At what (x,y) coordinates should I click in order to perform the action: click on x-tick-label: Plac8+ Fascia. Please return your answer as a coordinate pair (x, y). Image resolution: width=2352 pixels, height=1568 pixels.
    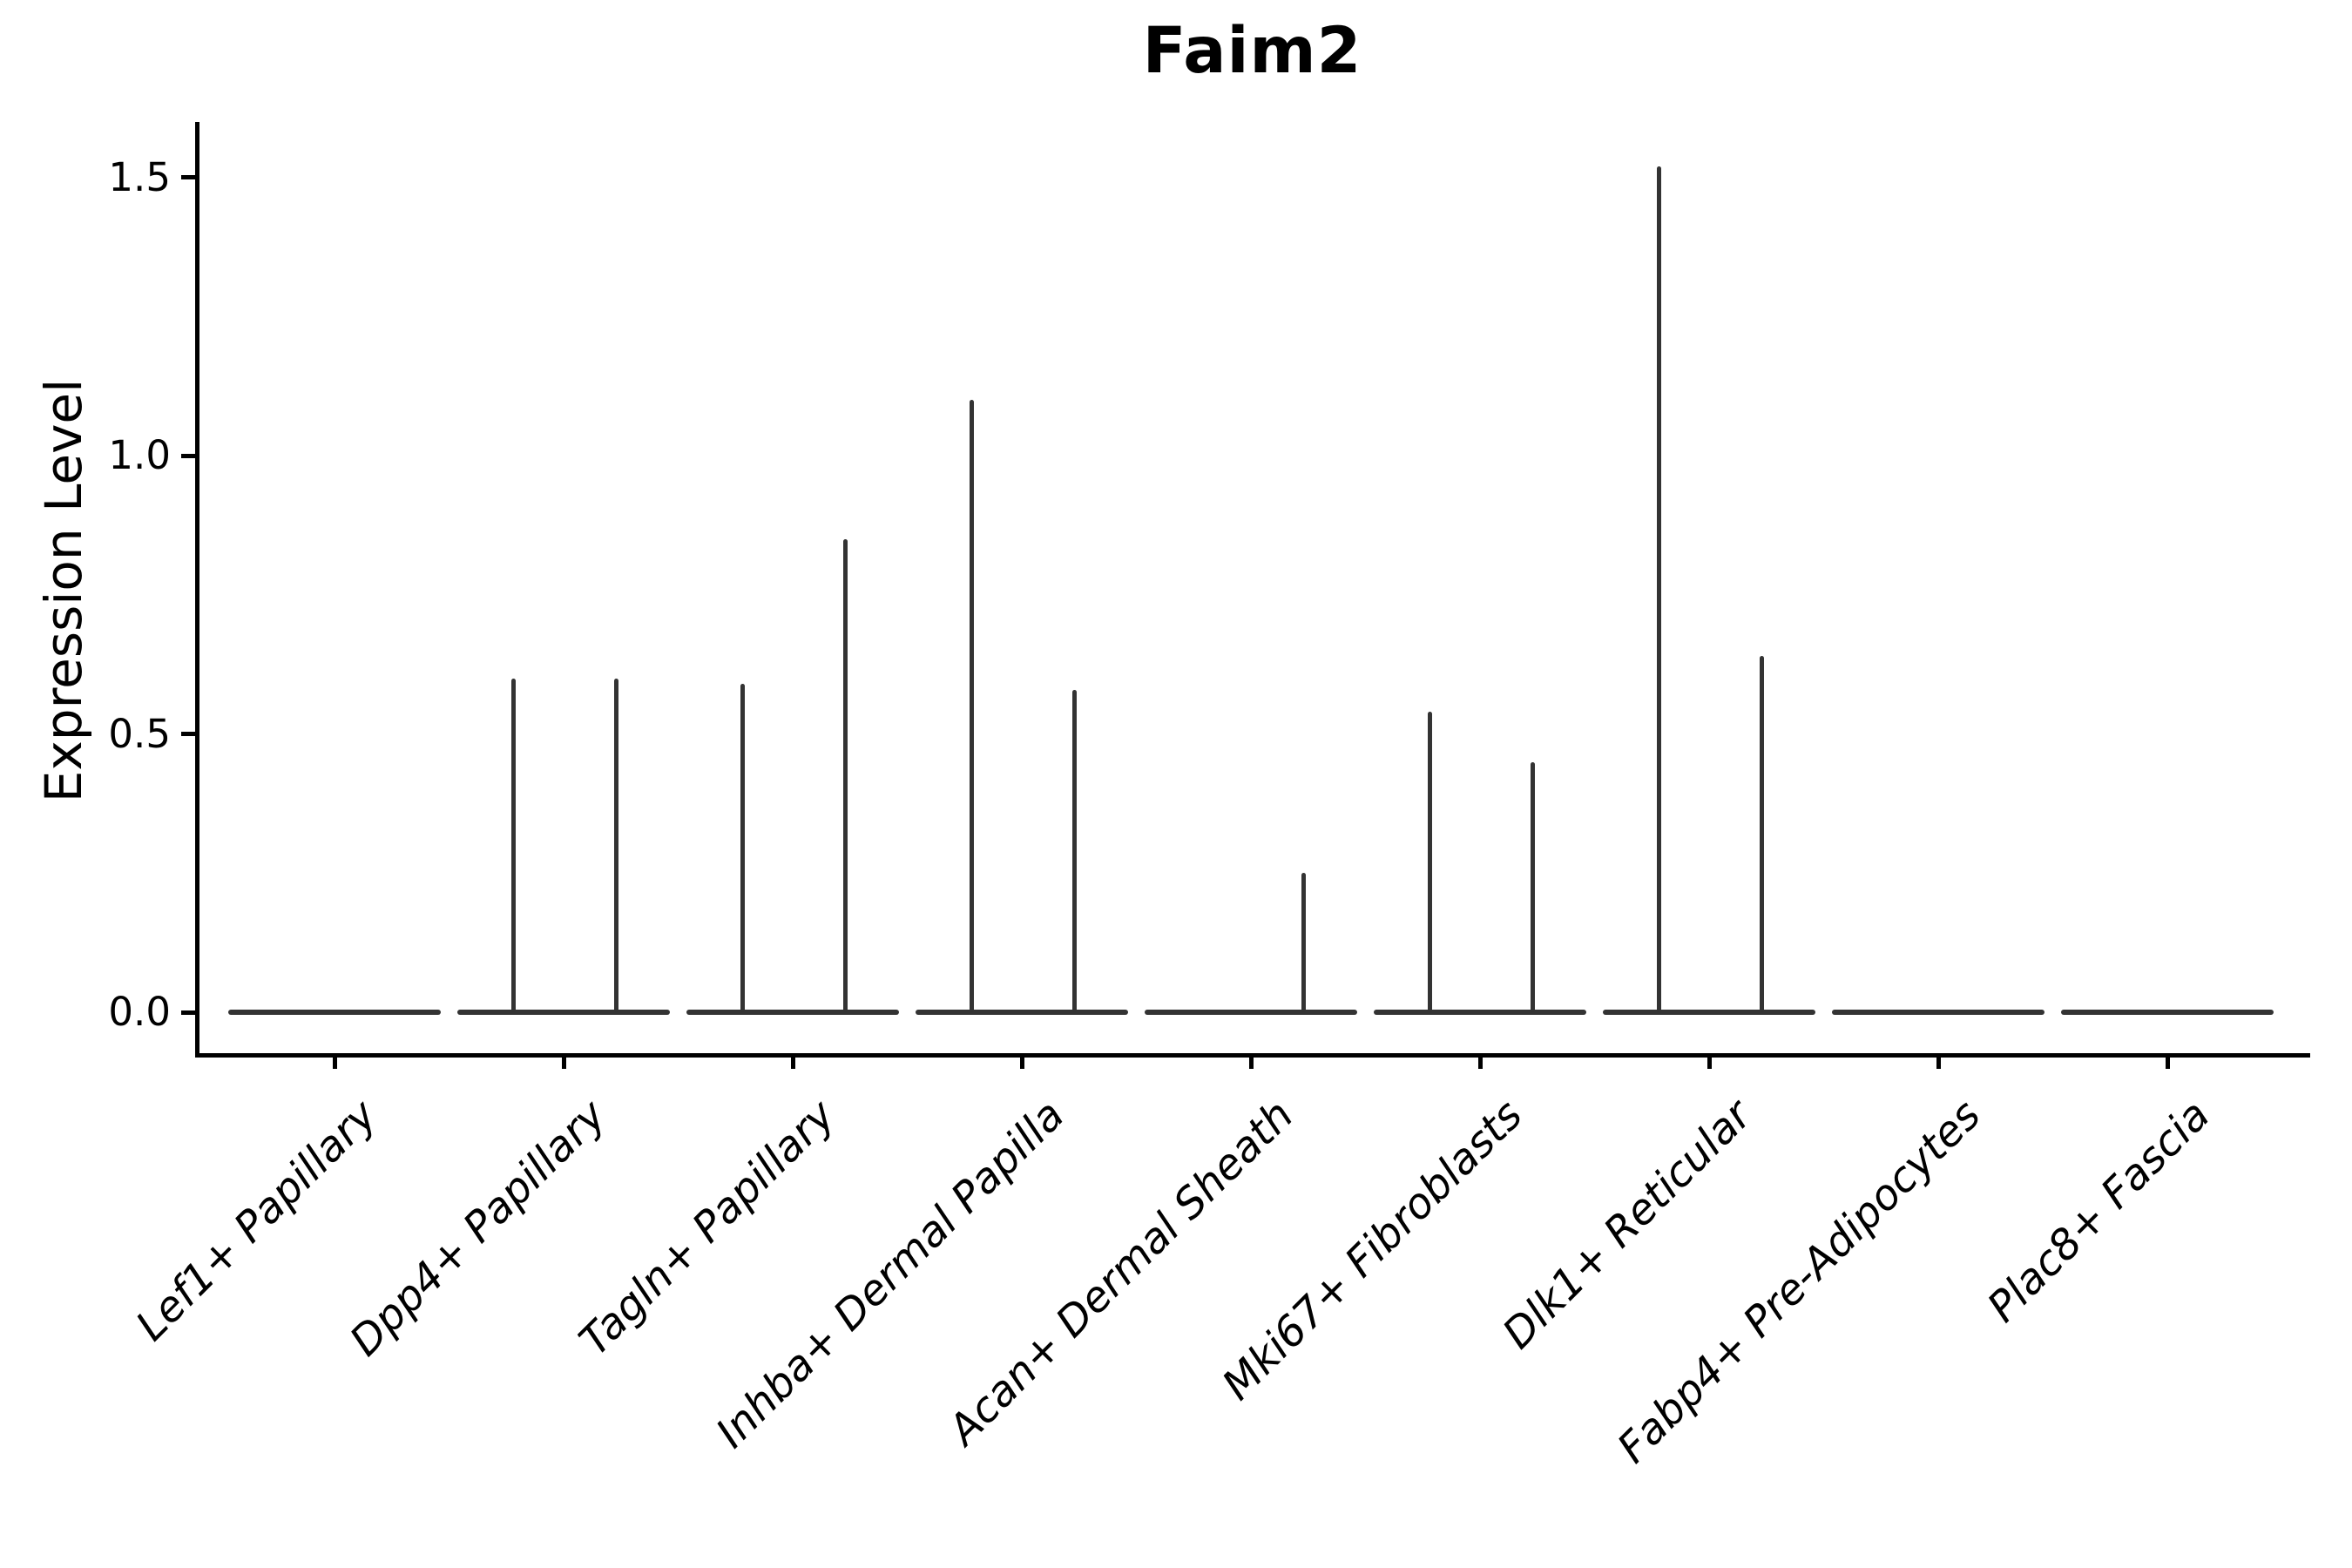
    Looking at the image, I should click on (2098, 1211).